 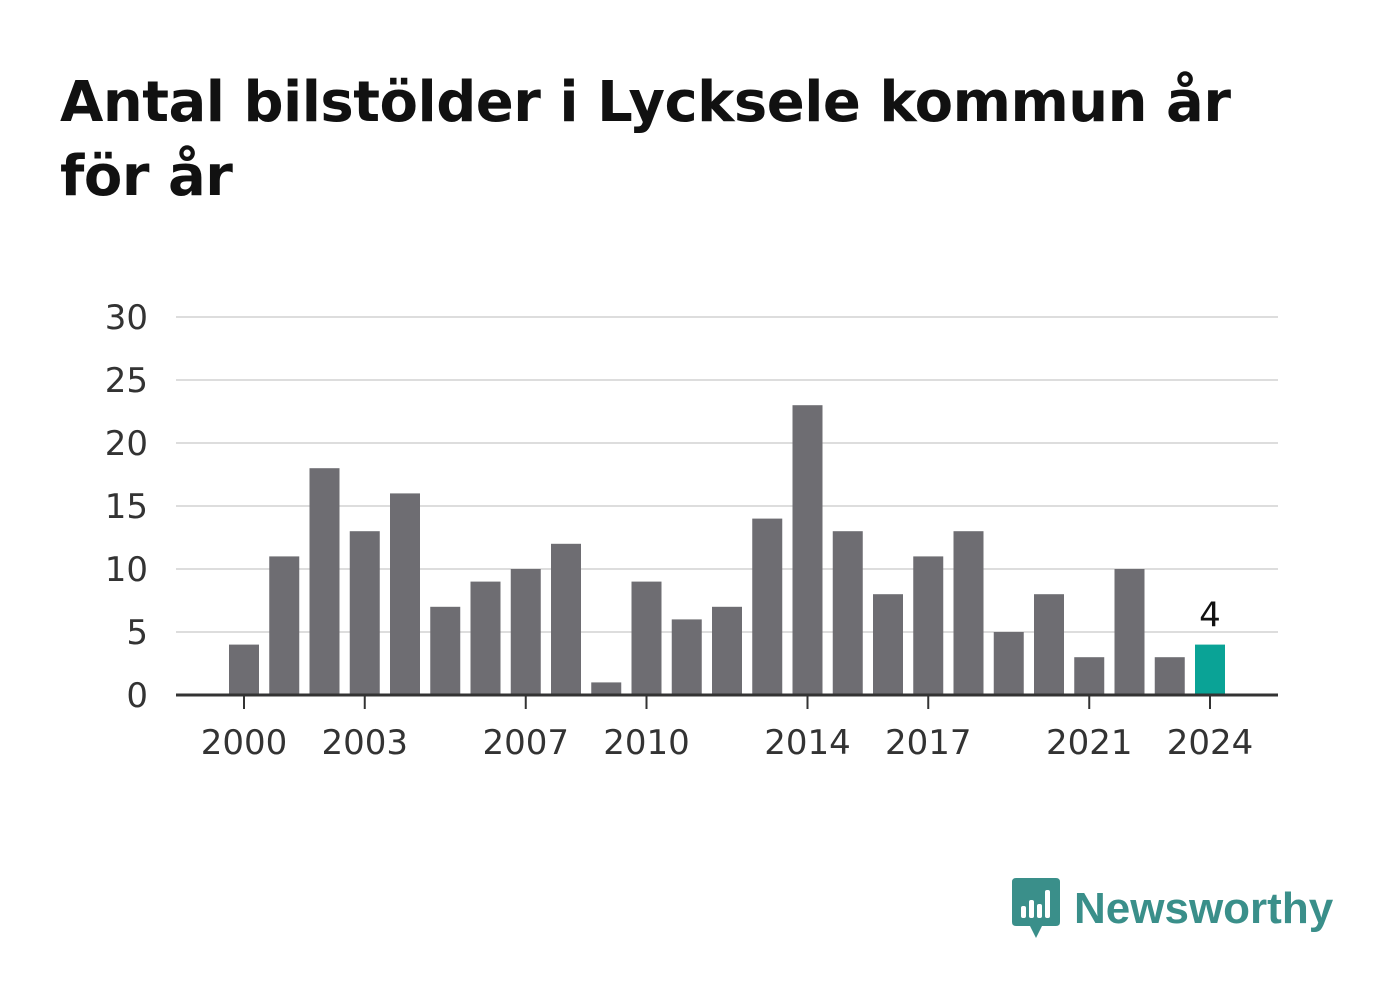 What do you see at coordinates (137, 633) in the screenshot?
I see `y-tick-label: 5` at bounding box center [137, 633].